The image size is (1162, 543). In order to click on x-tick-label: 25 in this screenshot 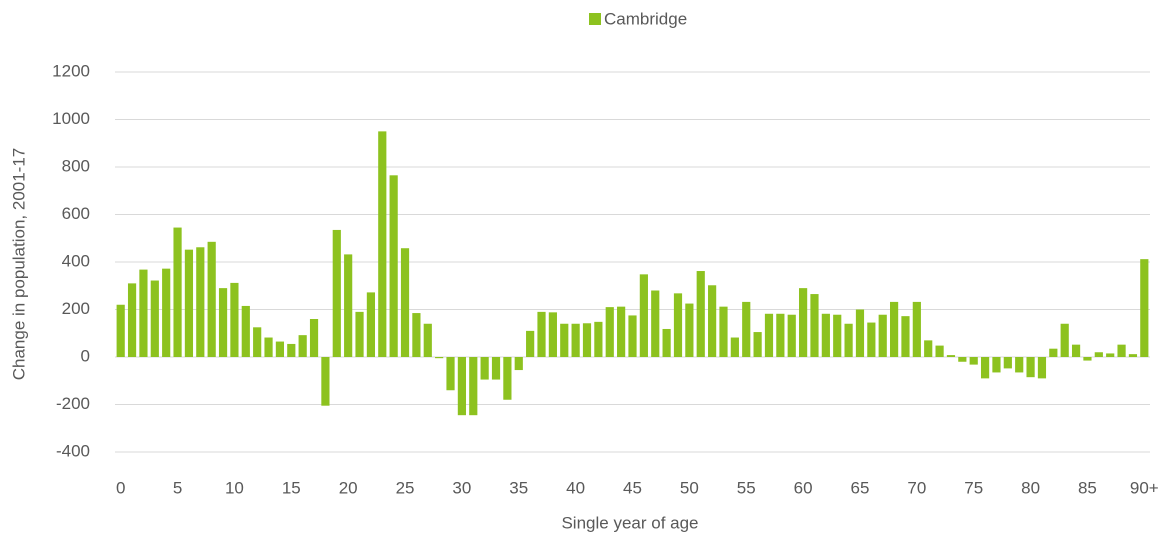, I will do `click(405, 487)`.